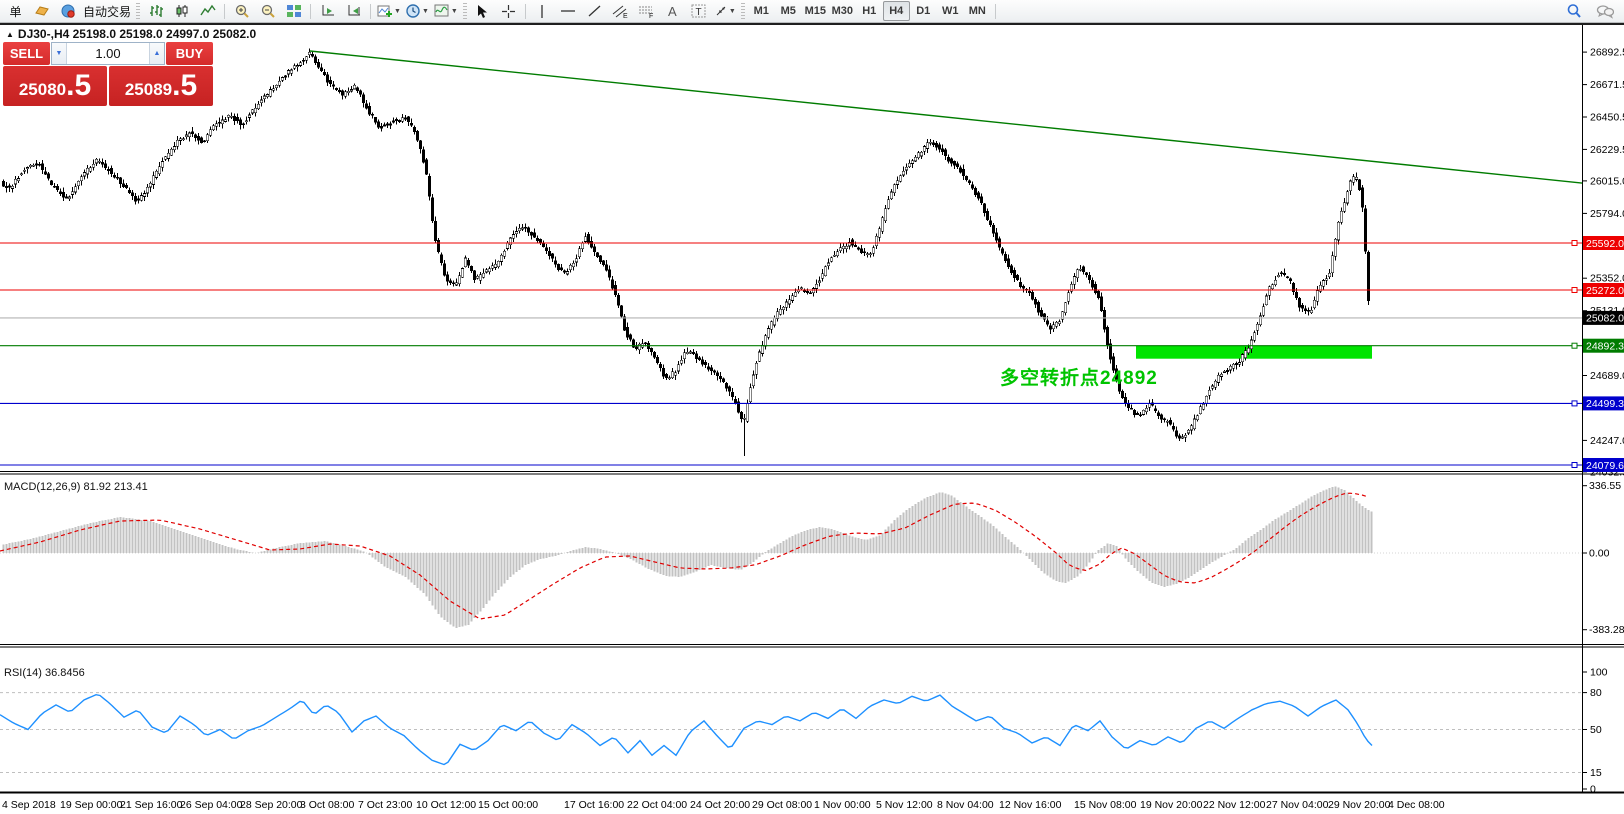  What do you see at coordinates (44, 673) in the screenshot?
I see `rsi-indicator-label: RSI(14) 36.8456` at bounding box center [44, 673].